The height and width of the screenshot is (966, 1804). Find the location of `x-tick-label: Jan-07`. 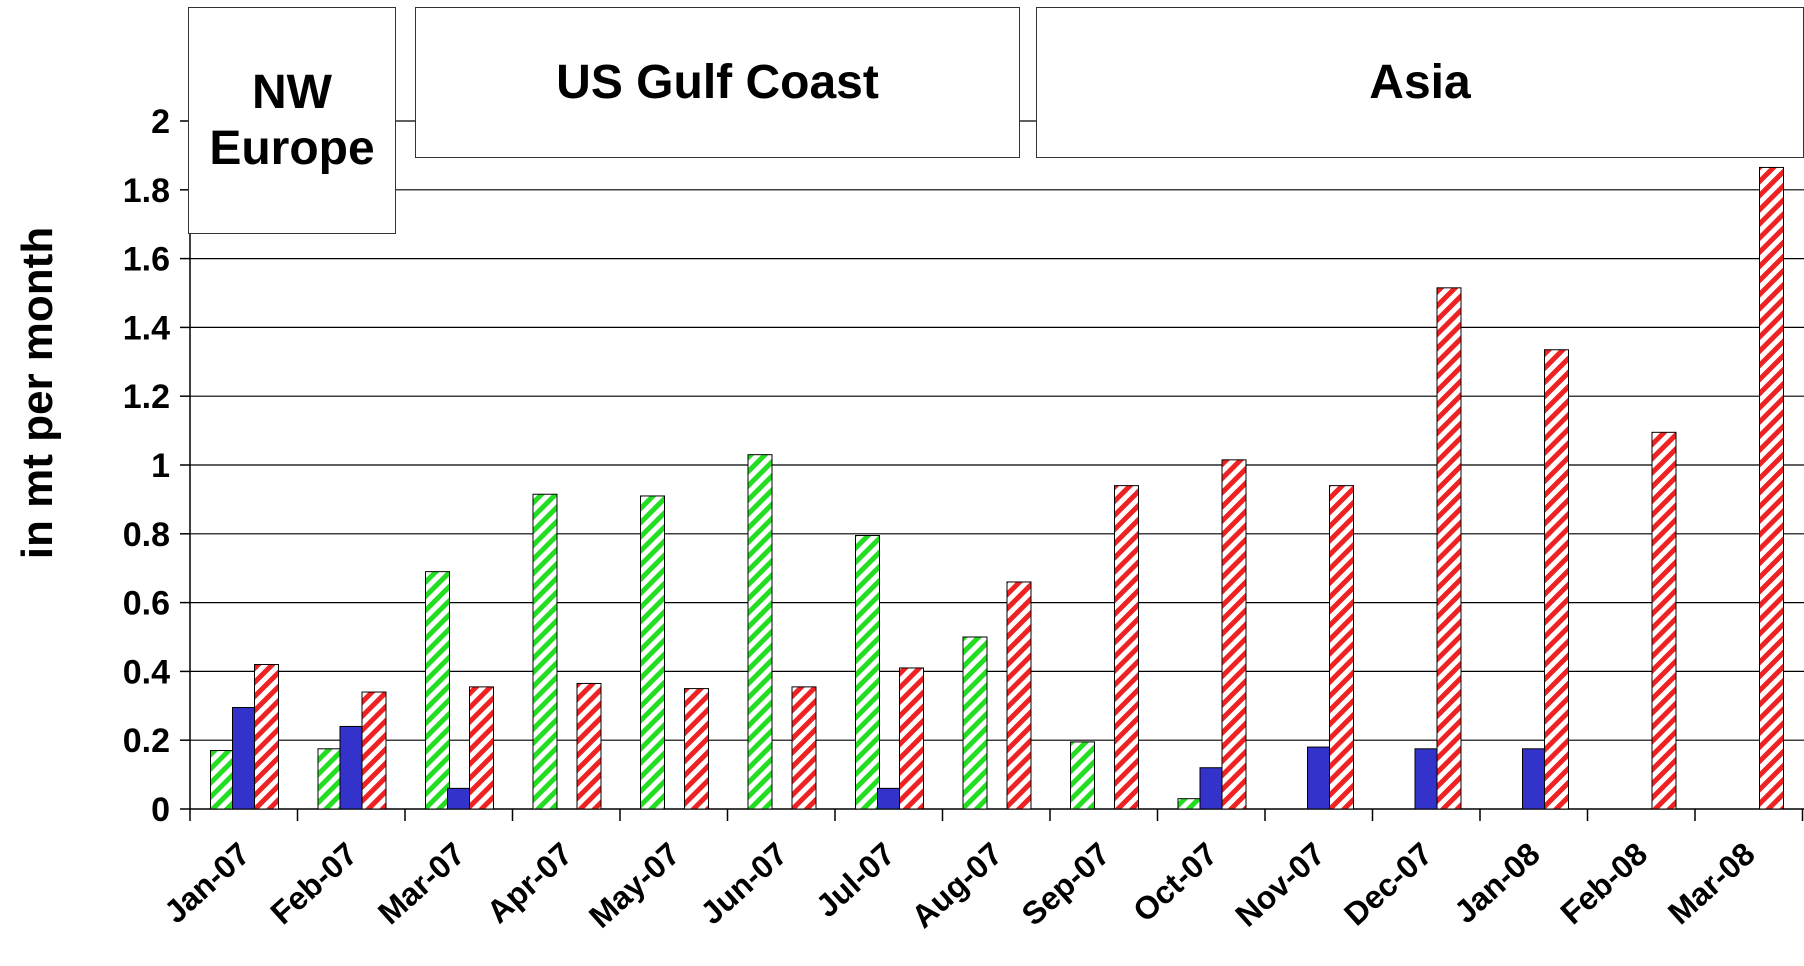

x-tick-label: Jan-07 is located at coordinates (206, 882).